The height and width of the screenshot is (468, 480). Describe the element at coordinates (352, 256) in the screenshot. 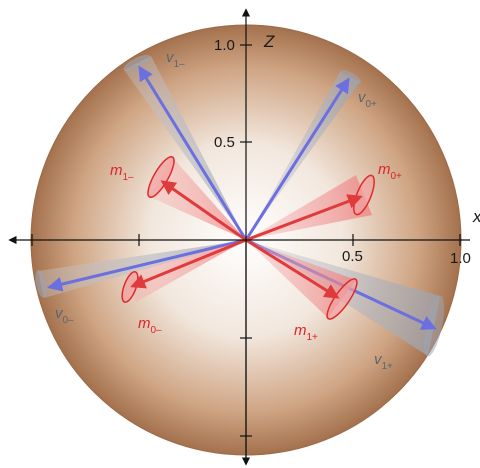

I see `x-tick-0-5: 0.5` at that location.